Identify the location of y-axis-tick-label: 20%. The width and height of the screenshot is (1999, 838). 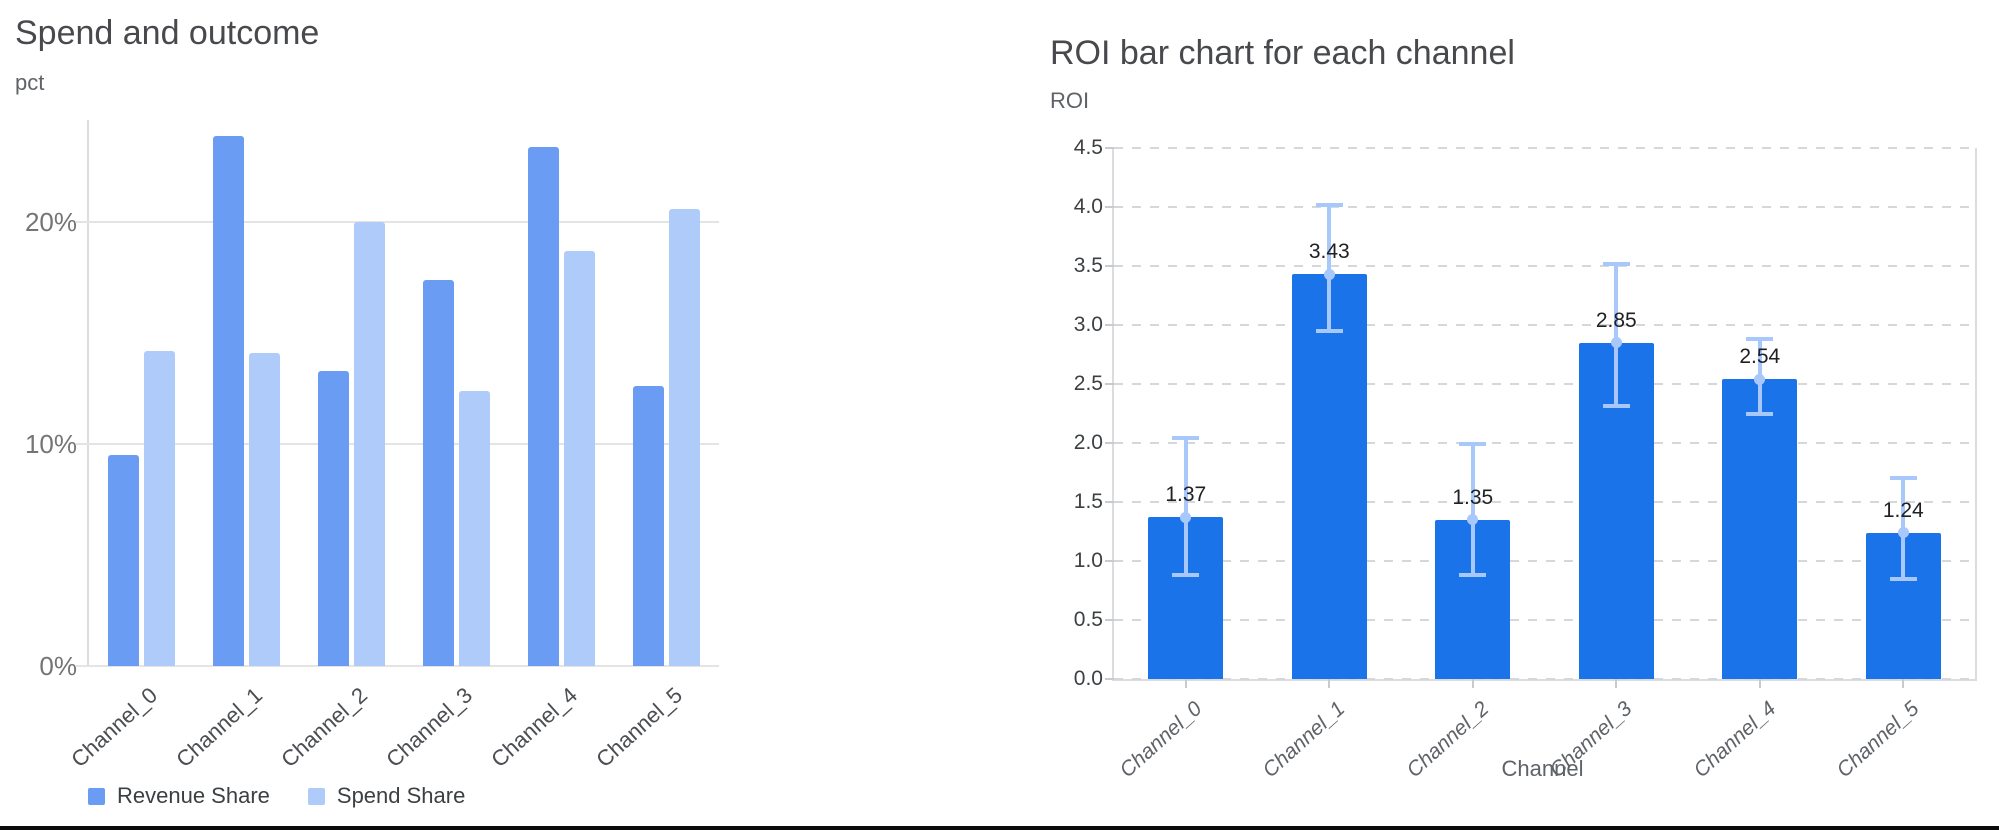
(50, 222).